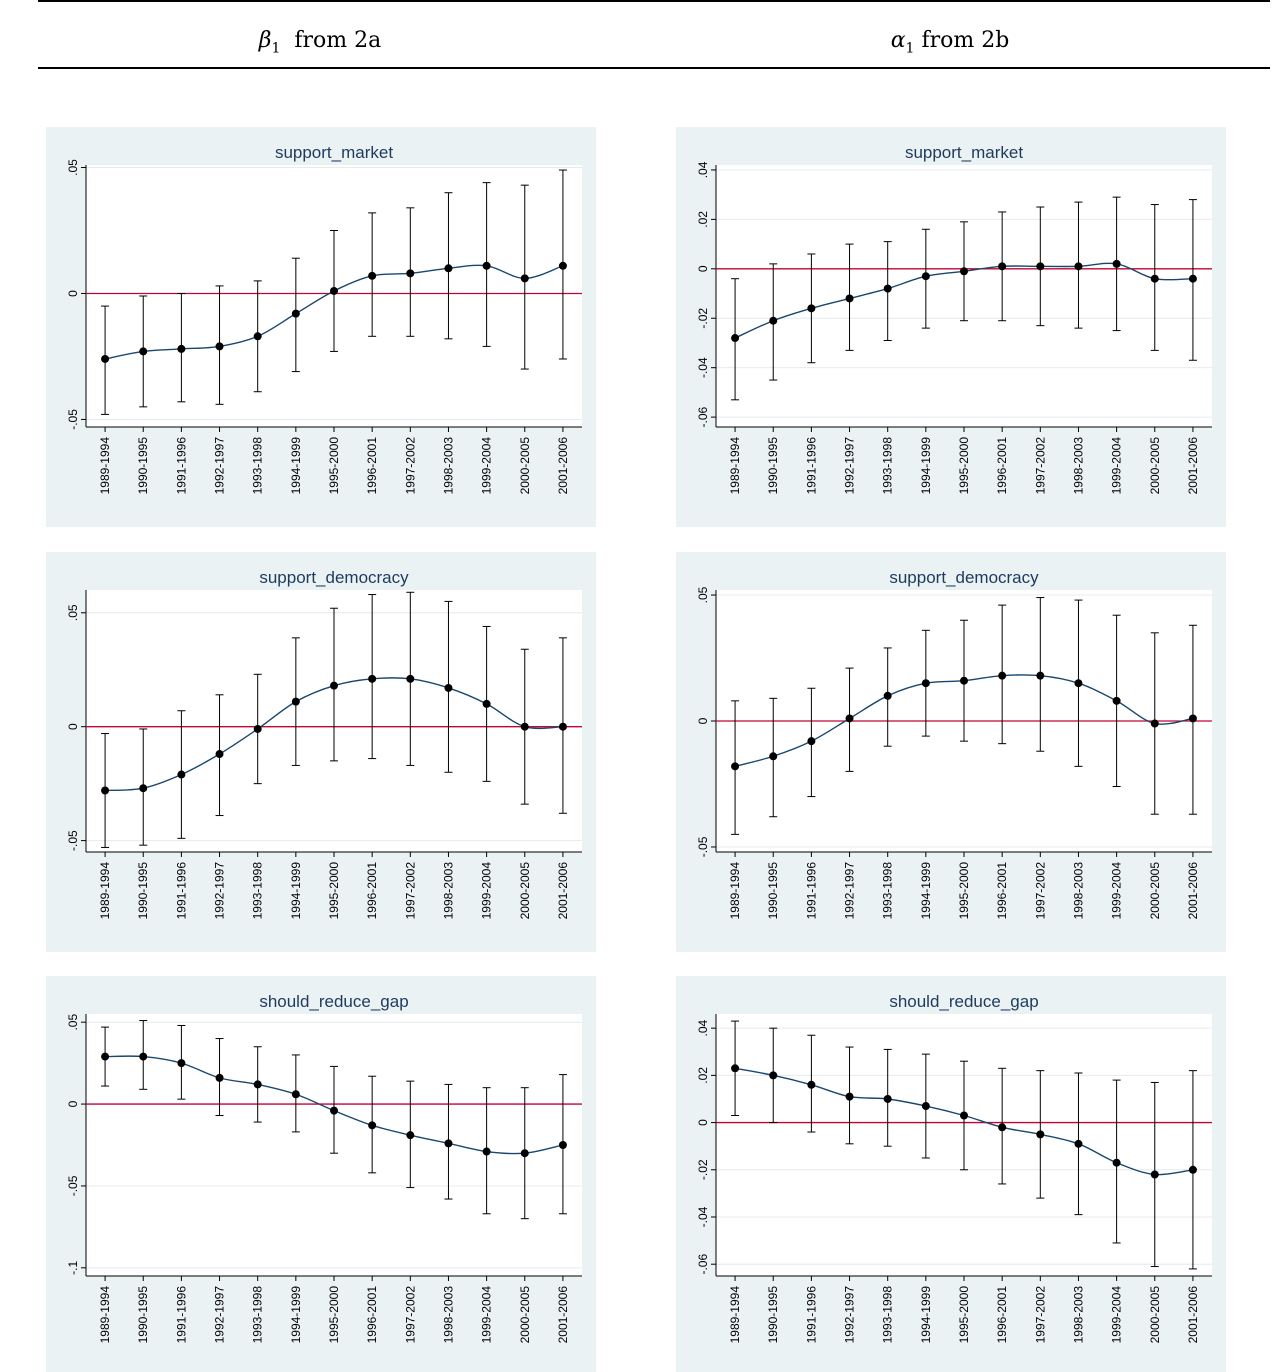  What do you see at coordinates (73, 1267) in the screenshot?
I see `y-tick-label: -.1` at bounding box center [73, 1267].